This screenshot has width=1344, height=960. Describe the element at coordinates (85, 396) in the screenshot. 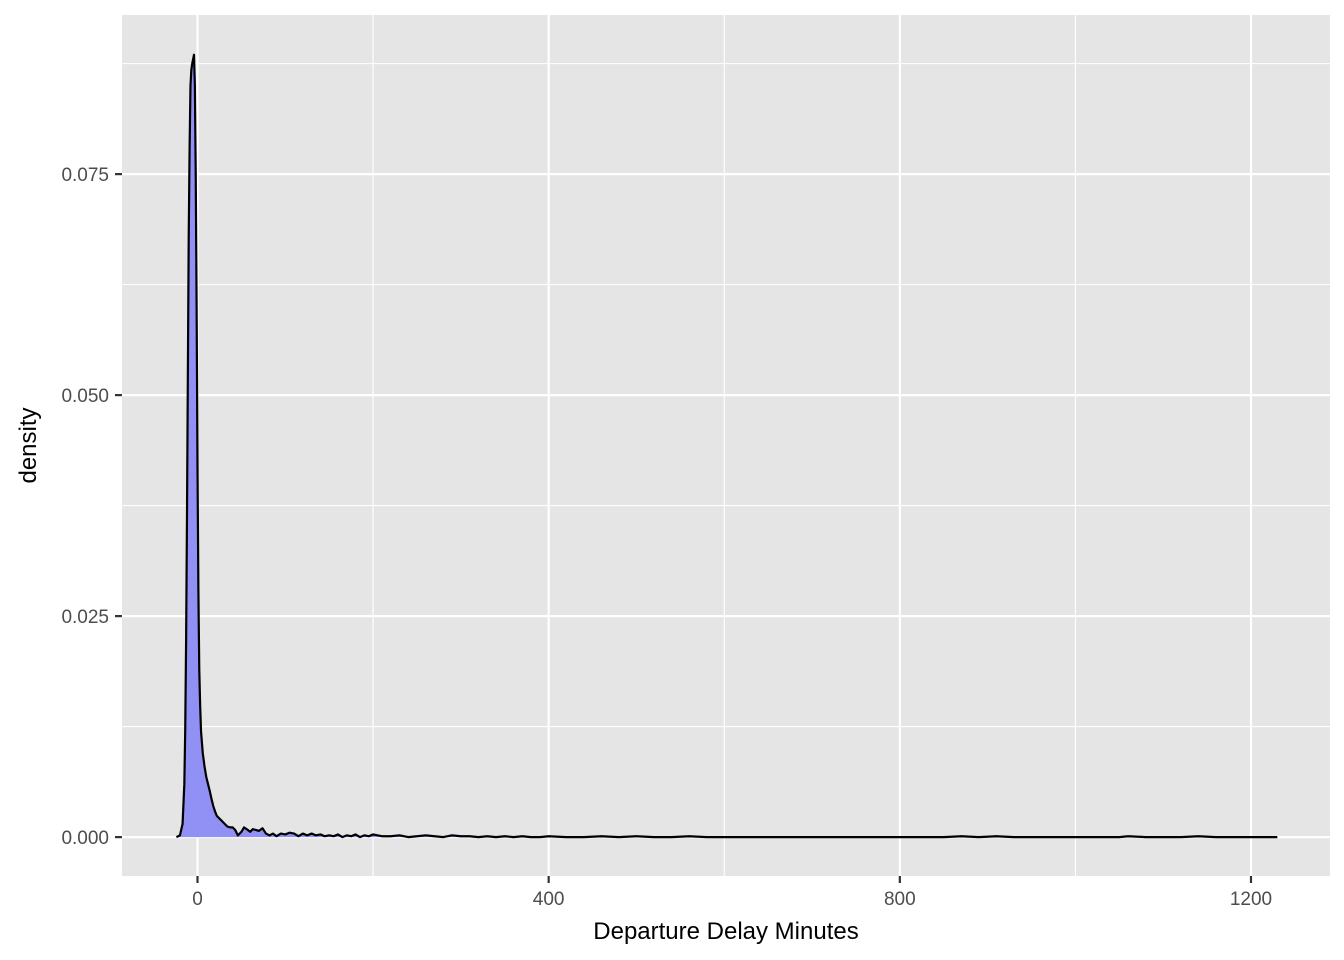

I see `y-tick-label: 0.050` at that location.